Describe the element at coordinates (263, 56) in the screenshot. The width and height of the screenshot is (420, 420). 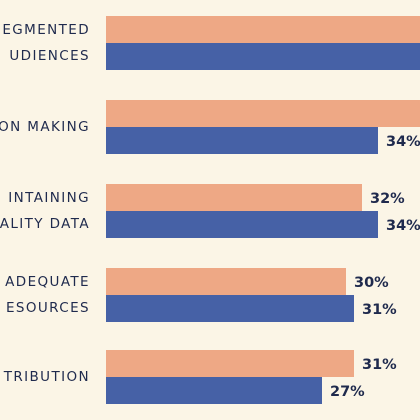
I see `bar-1-blue` at that location.